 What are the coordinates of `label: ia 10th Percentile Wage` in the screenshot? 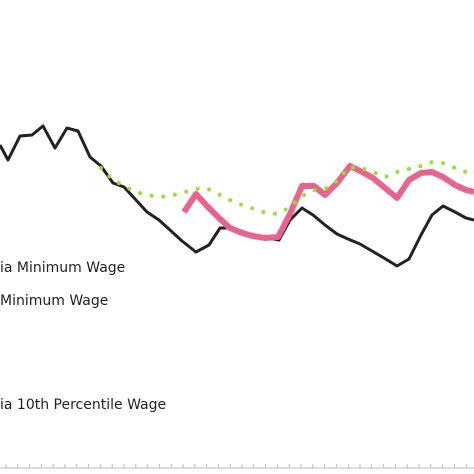 It's located at (83, 405).